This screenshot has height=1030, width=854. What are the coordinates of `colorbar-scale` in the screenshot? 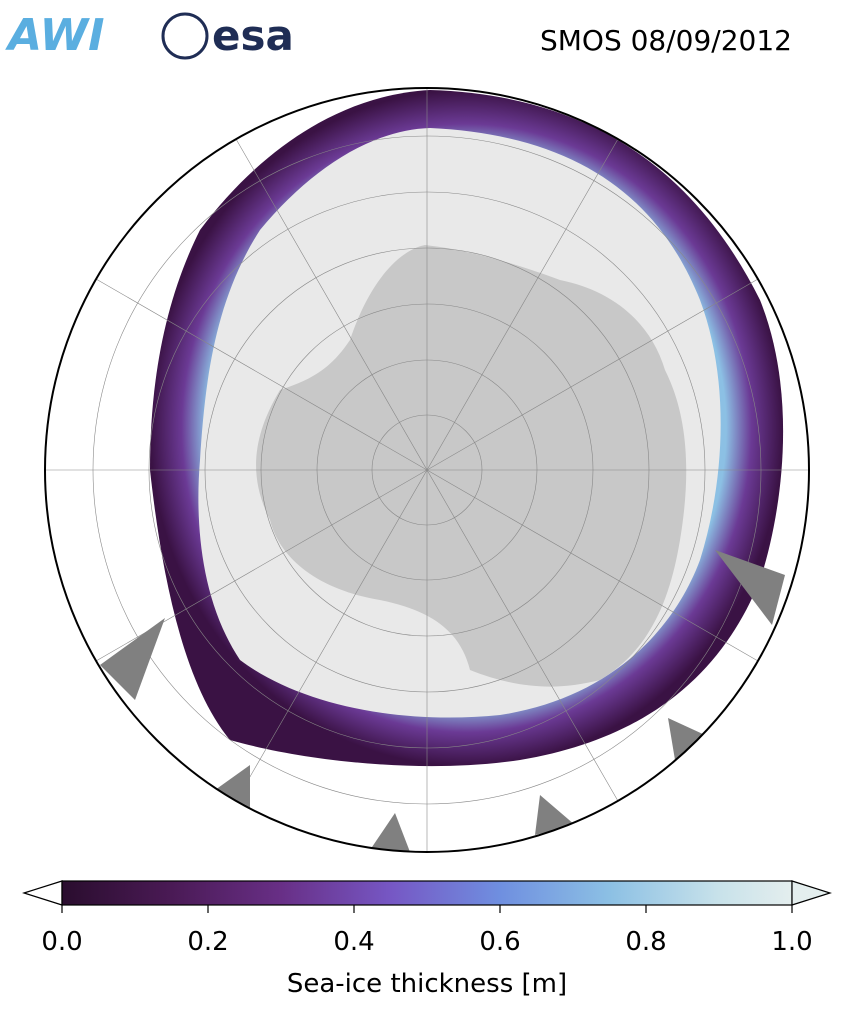 It's located at (427, 893).